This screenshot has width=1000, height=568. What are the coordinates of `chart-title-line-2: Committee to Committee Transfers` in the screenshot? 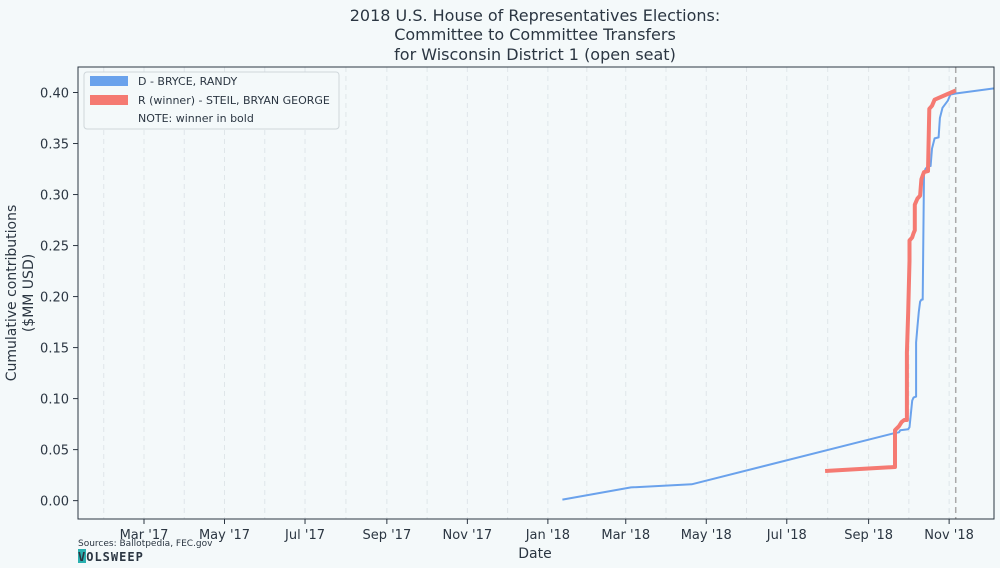 It's located at (535, 34).